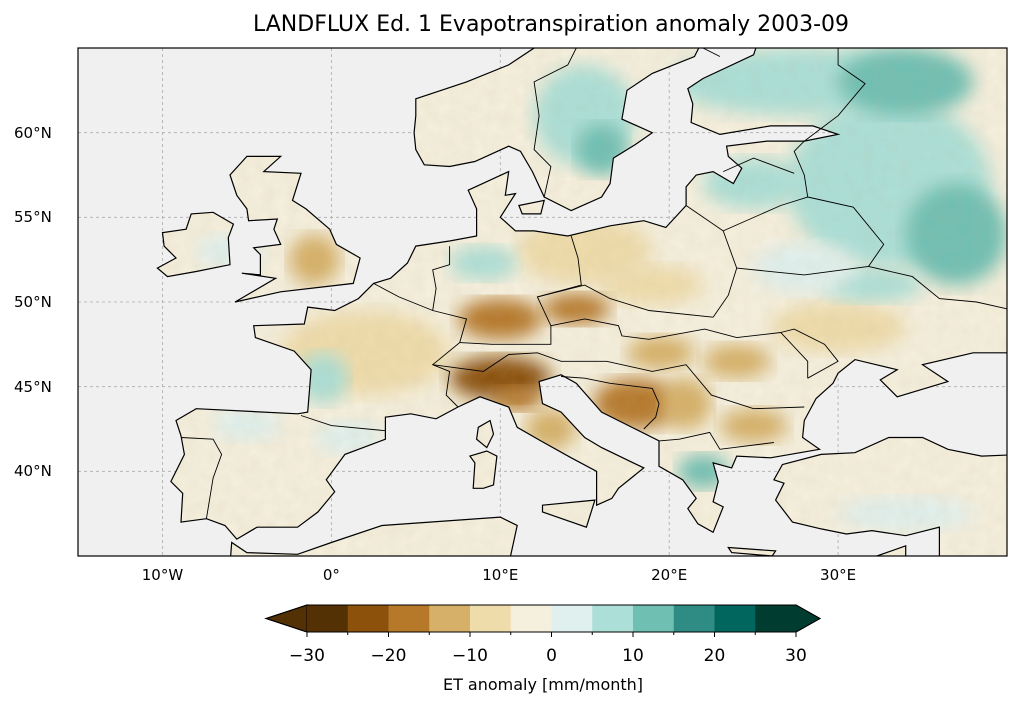 The image size is (1022, 710). What do you see at coordinates (796, 656) in the screenshot?
I see `colorbar-tick-label: 30` at bounding box center [796, 656].